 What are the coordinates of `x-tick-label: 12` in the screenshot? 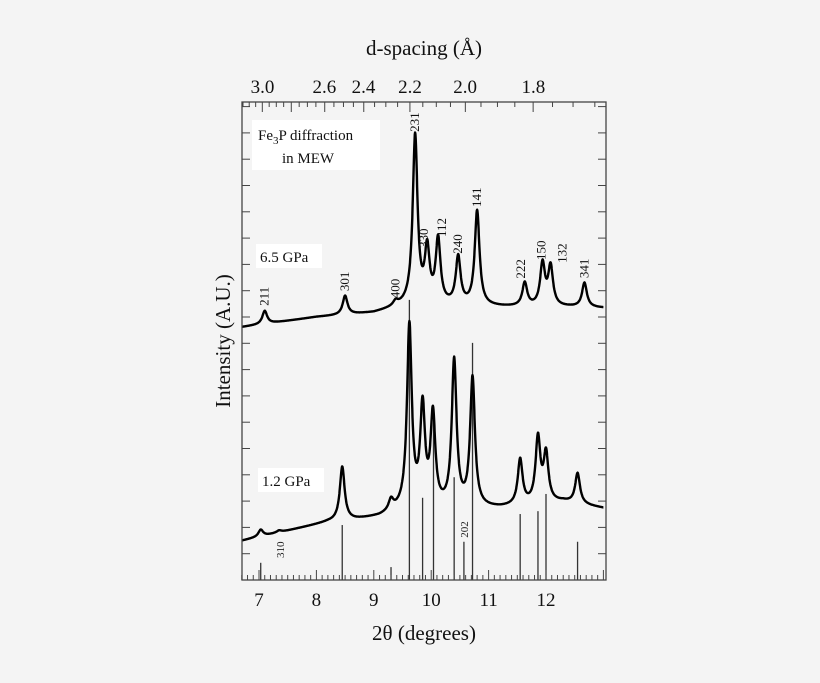 It's located at (546, 600).